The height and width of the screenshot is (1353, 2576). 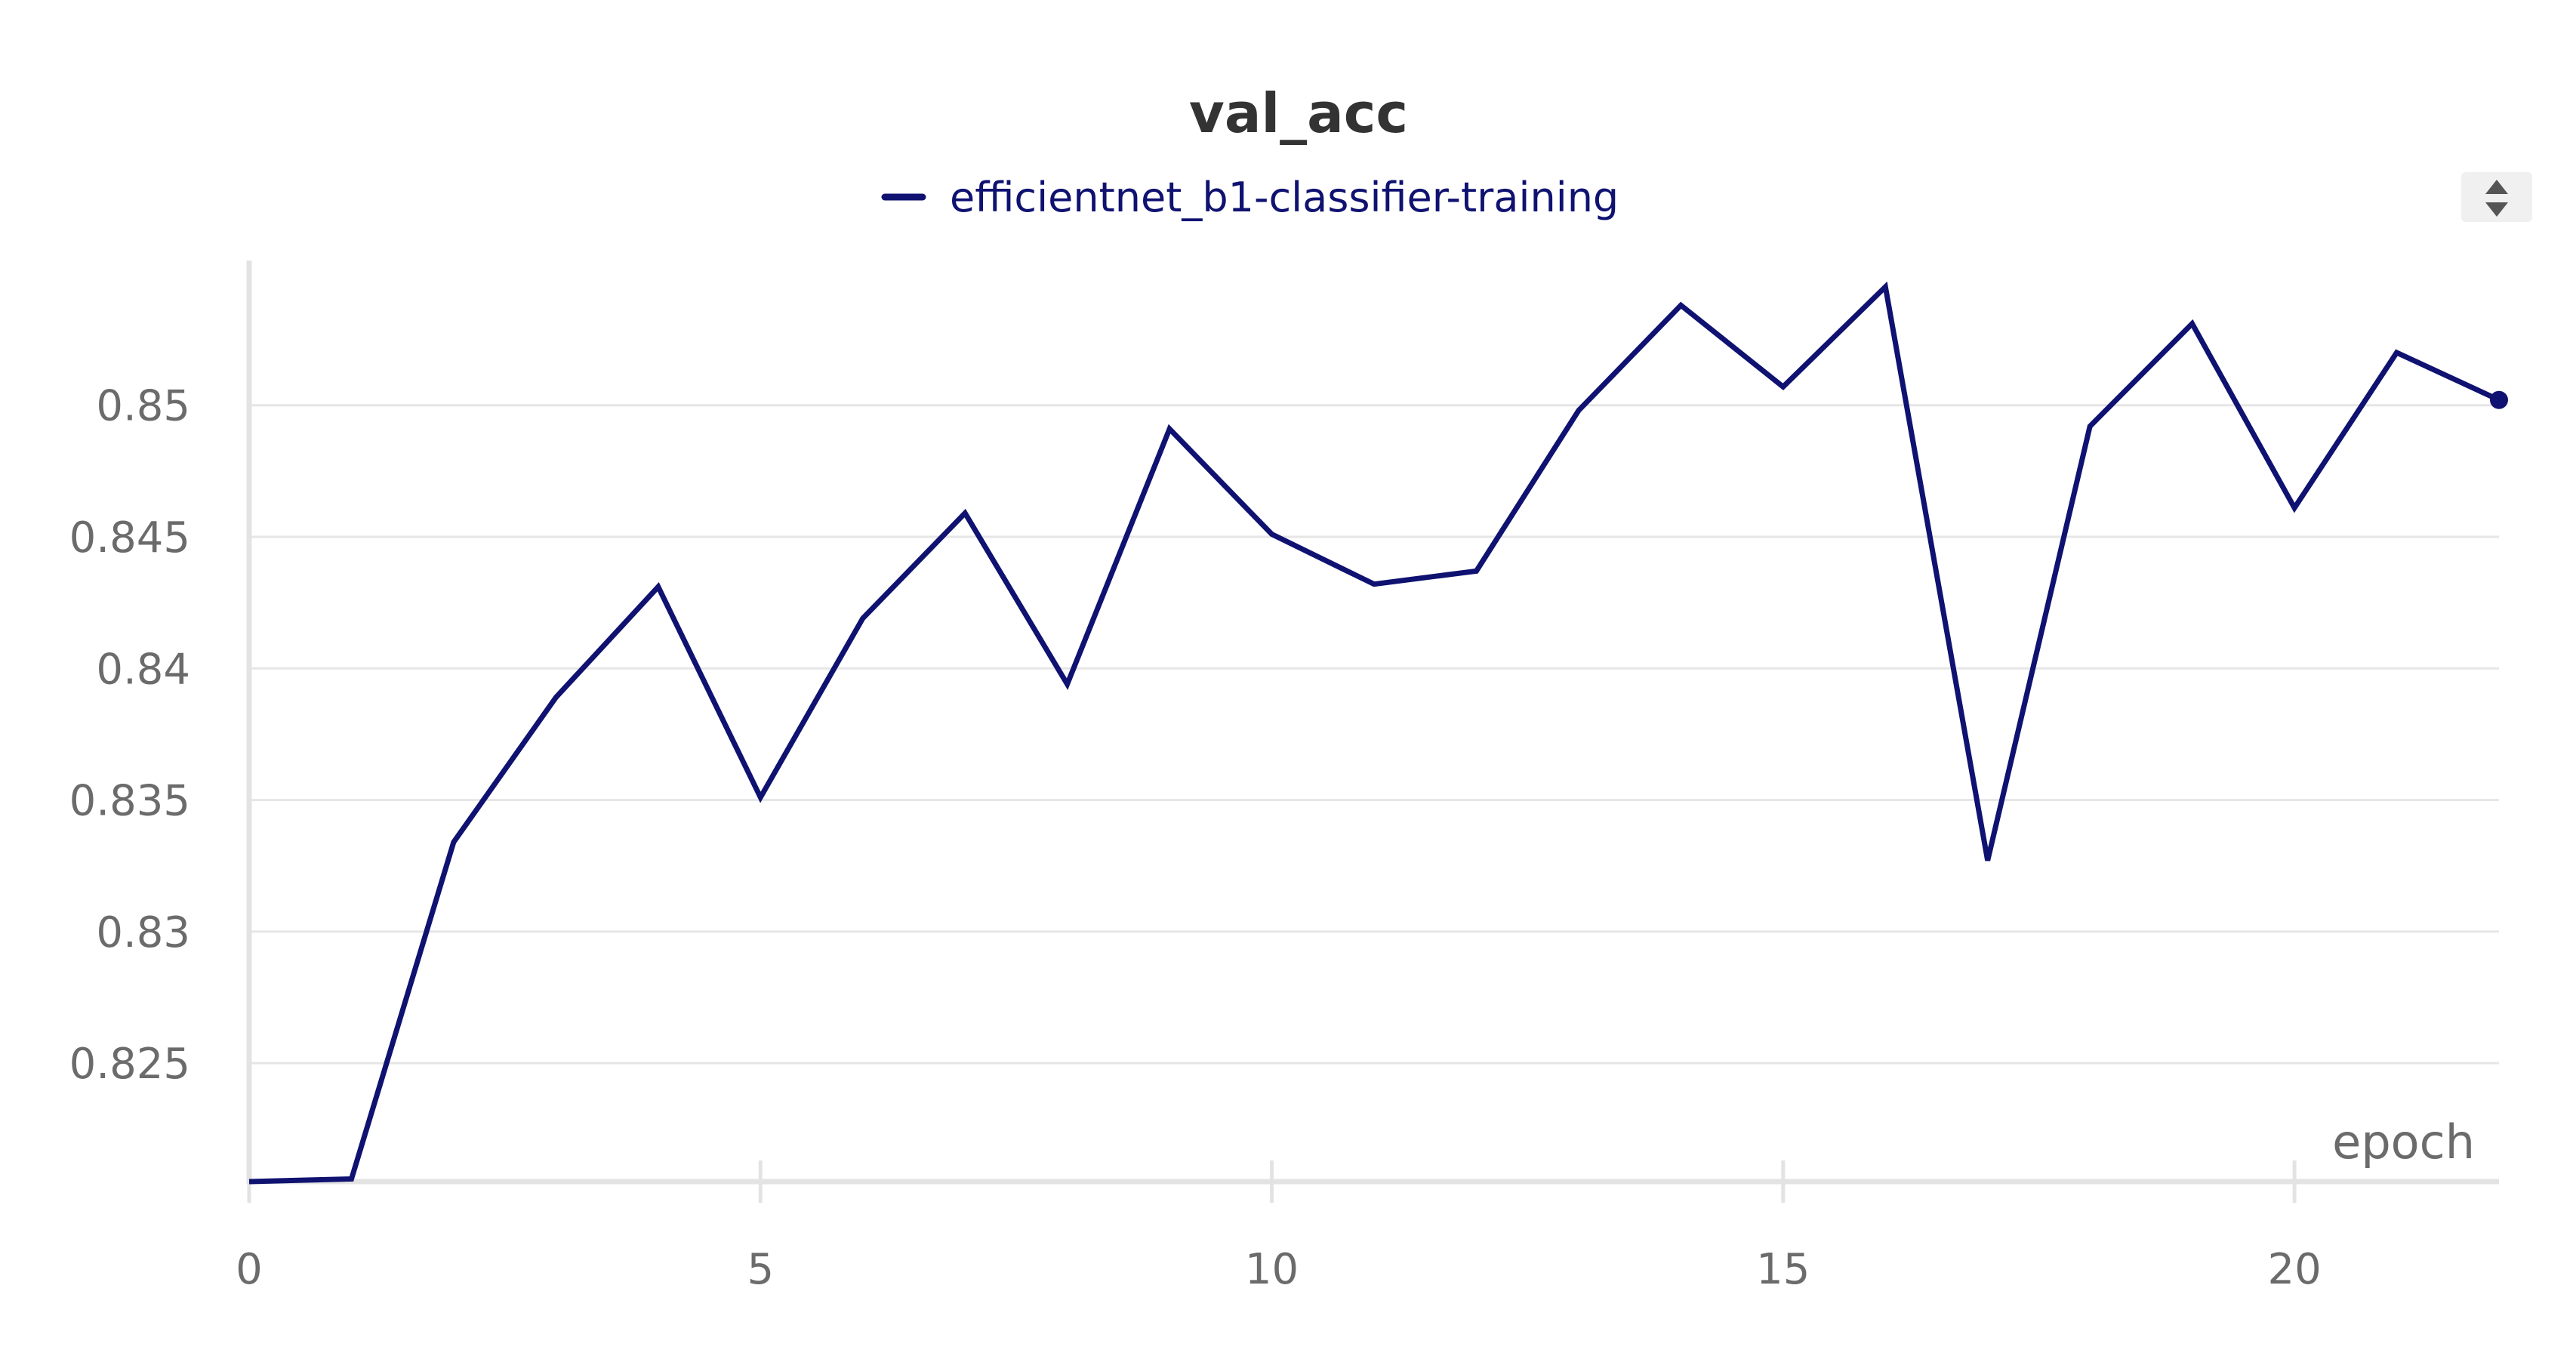 I want to click on chevron-up-icon, so click(x=2496, y=187).